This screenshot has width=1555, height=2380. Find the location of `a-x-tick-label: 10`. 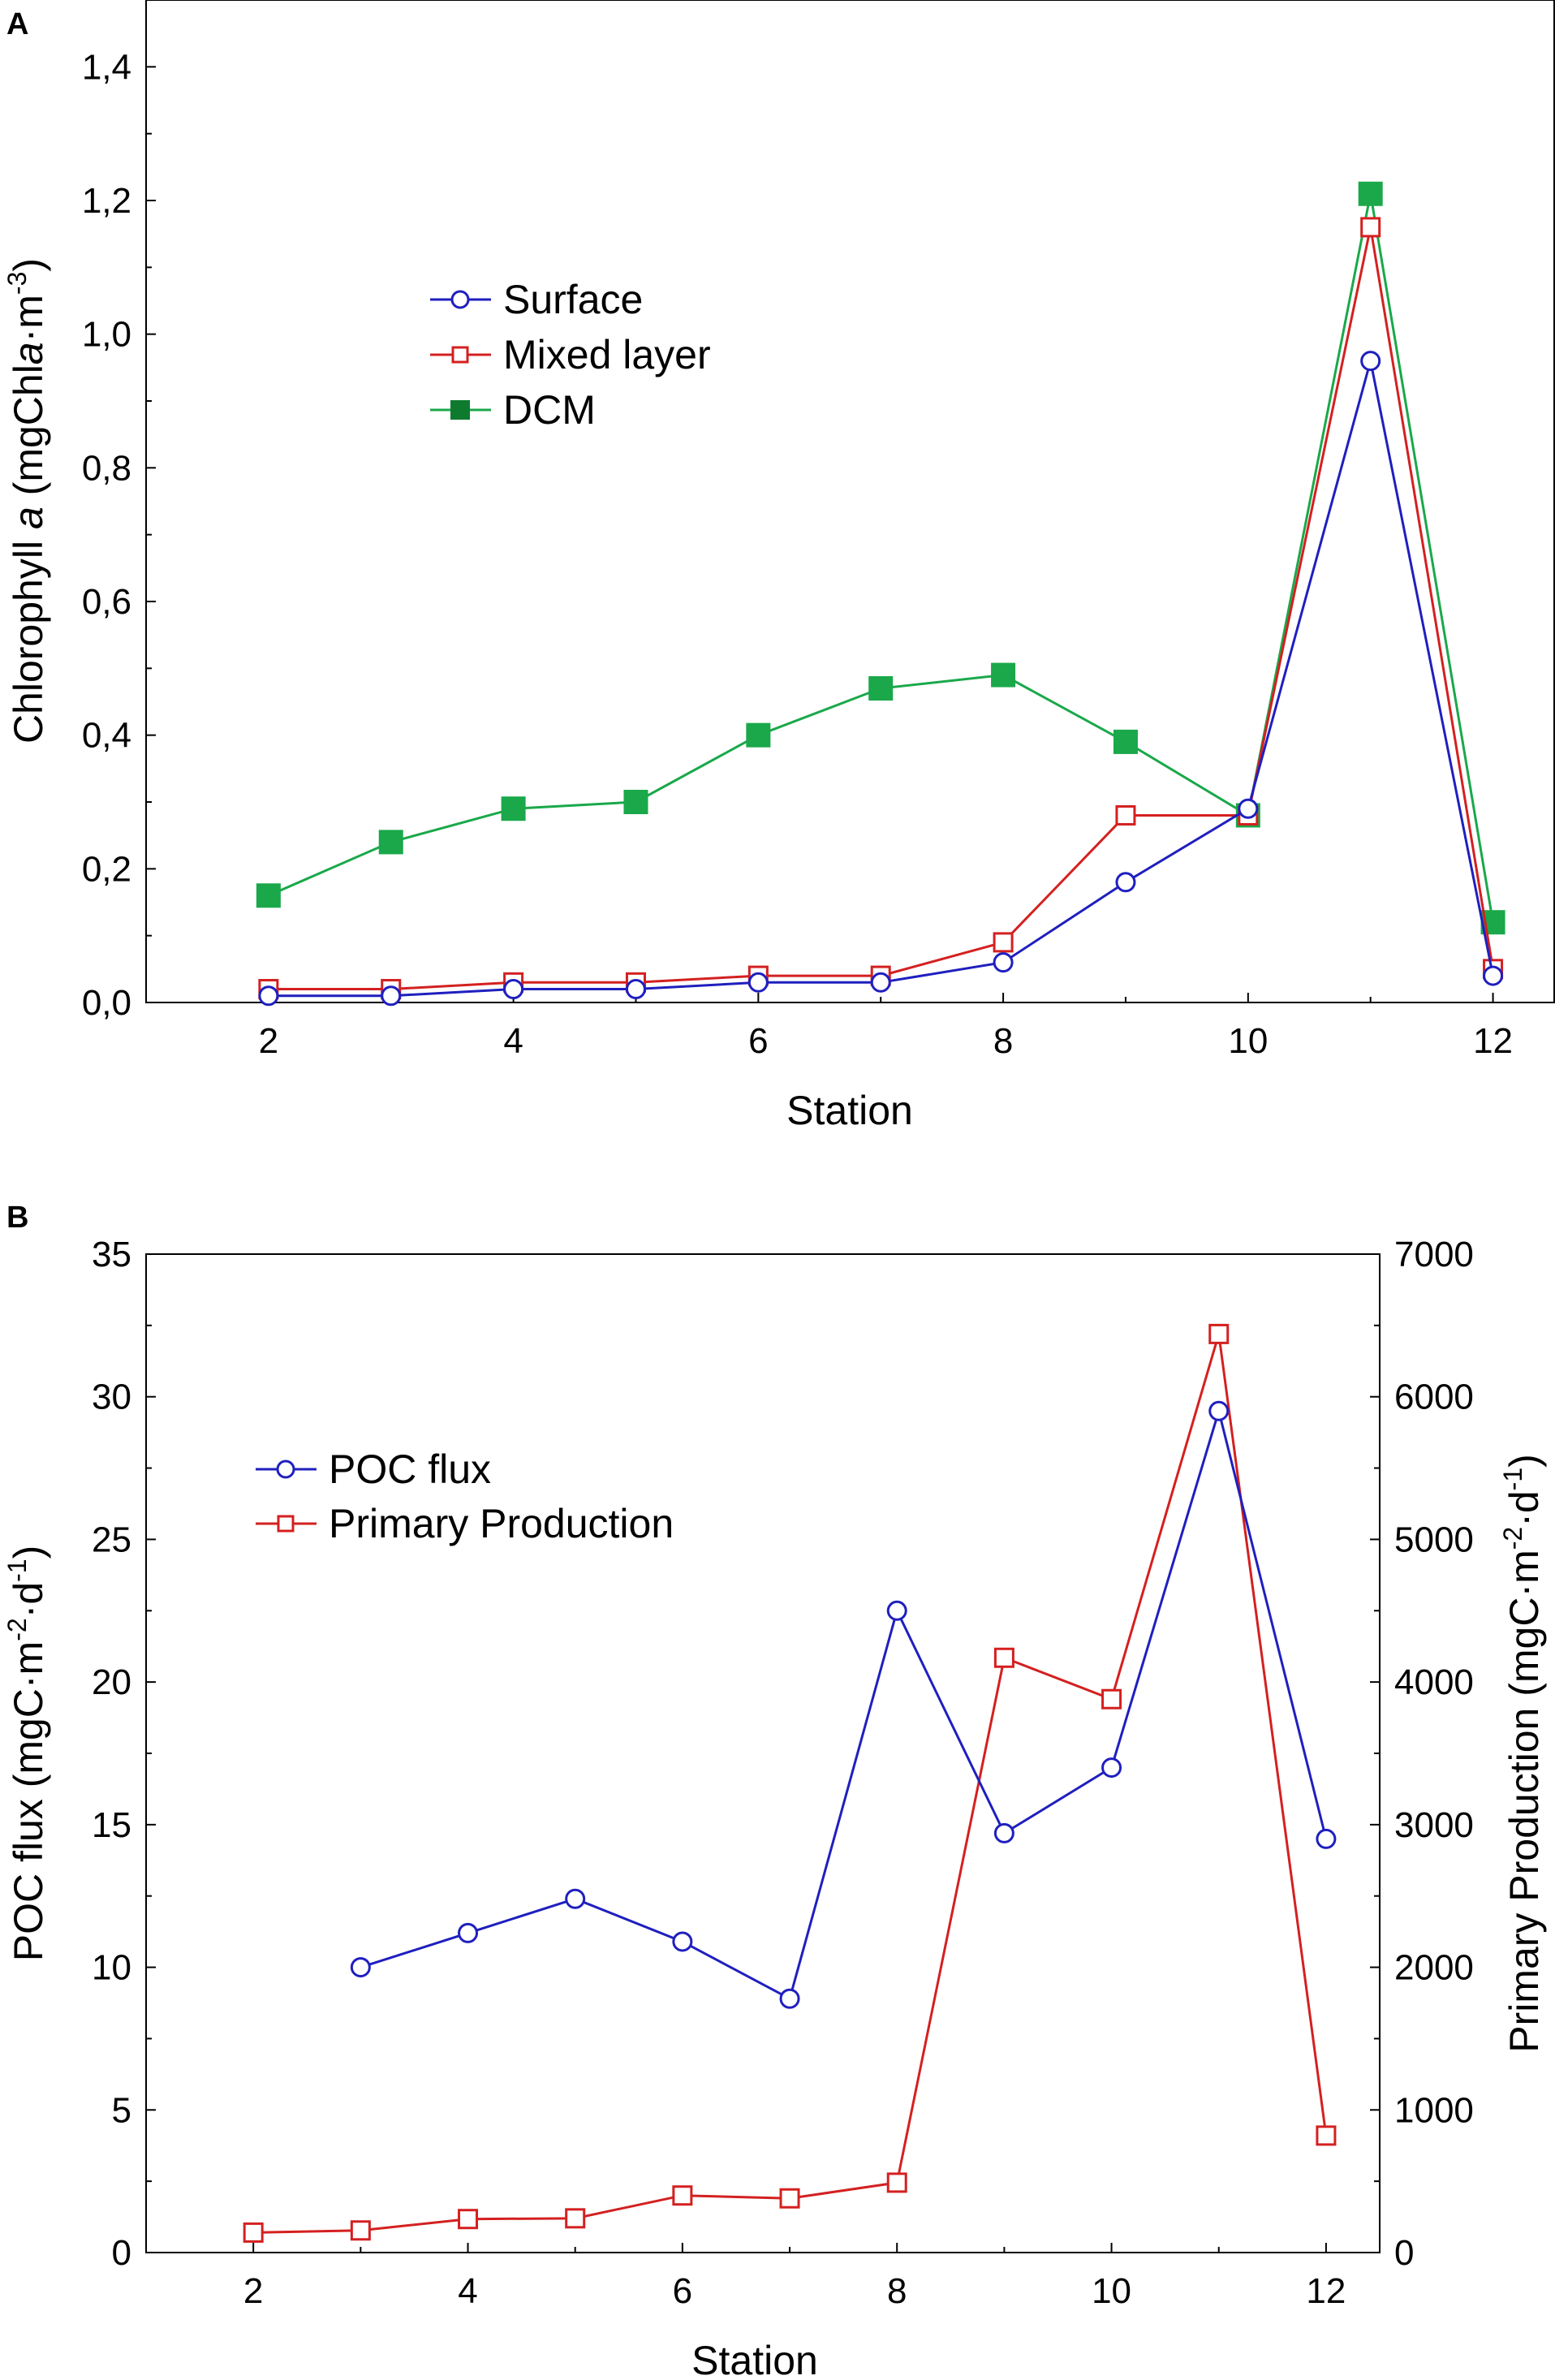

a-x-tick-label: 10 is located at coordinates (1248, 1041).